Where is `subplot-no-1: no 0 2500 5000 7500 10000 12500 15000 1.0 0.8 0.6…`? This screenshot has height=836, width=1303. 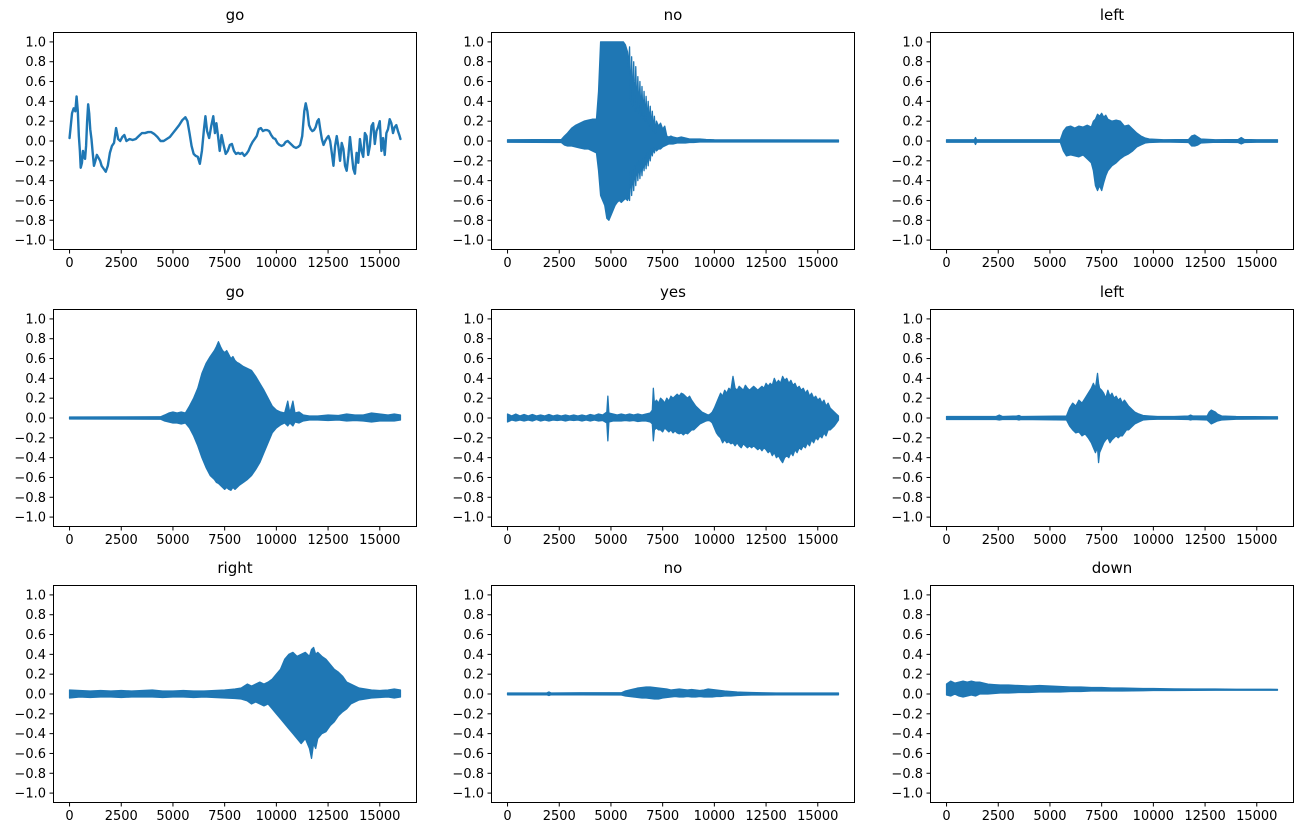
subplot-no-1: no 0 2500 5000 7500 10000 12500 15000 1.0 0.8 0.6… is located at coordinates (655, 140).